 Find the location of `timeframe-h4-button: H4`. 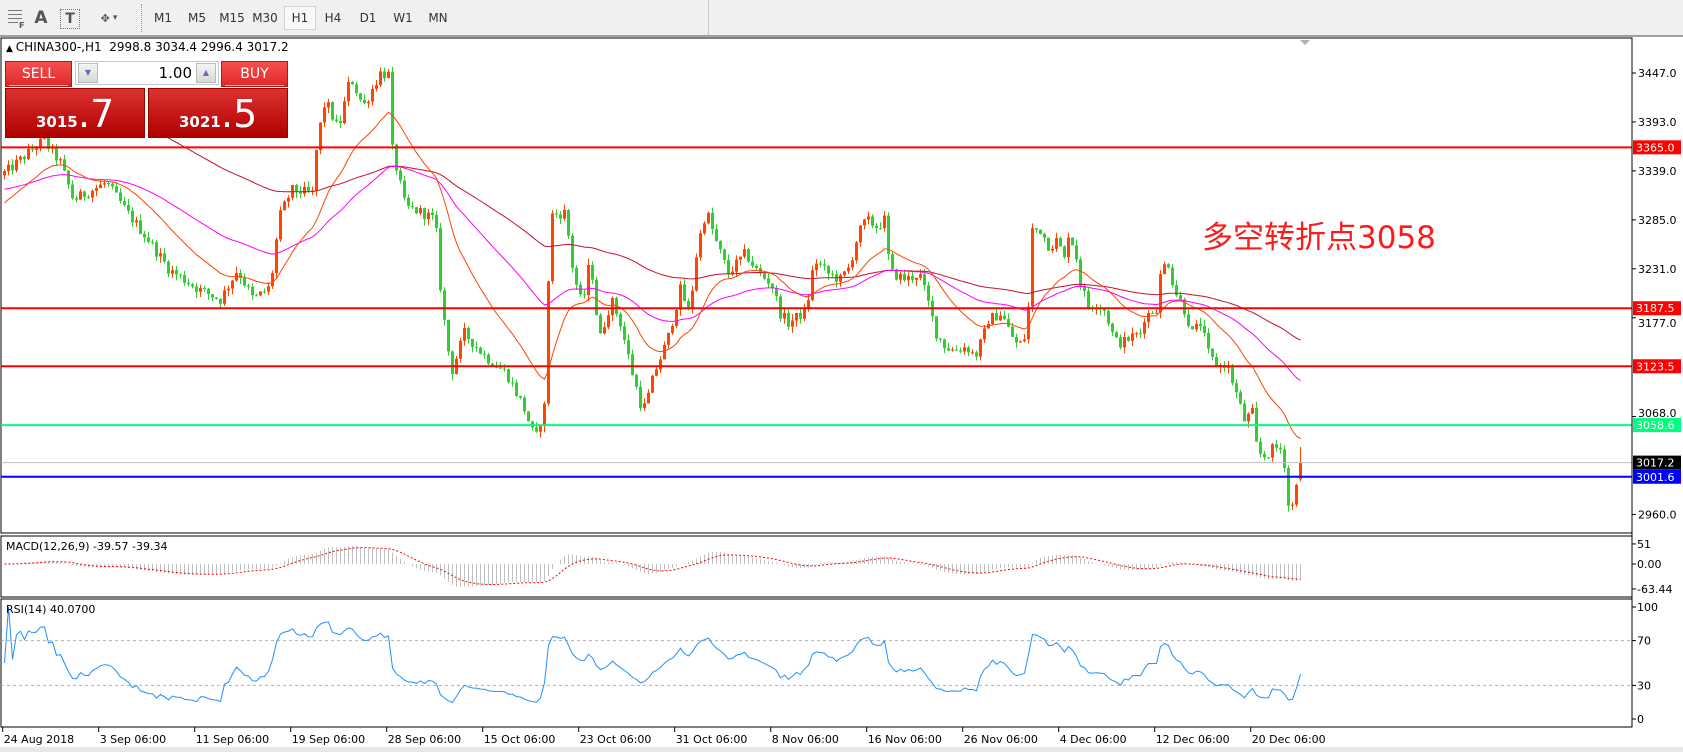

timeframe-h4-button: H4 is located at coordinates (333, 18).